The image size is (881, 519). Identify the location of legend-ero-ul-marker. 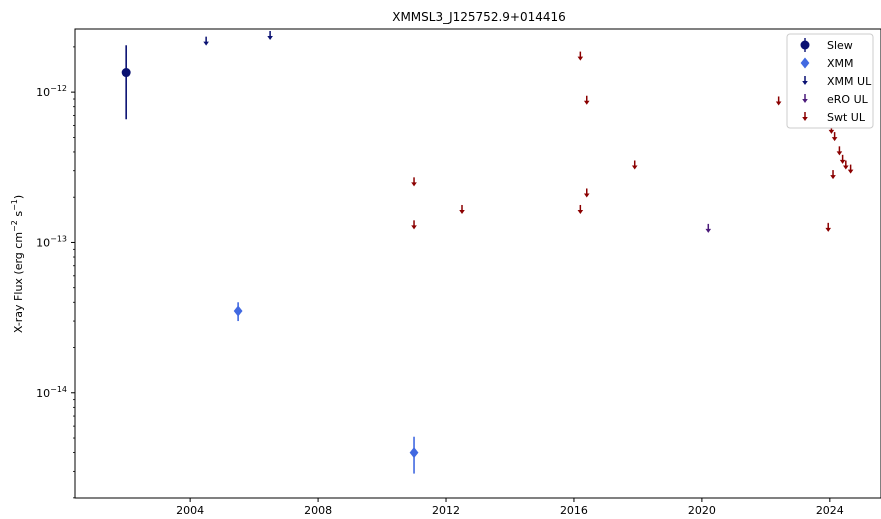
(805, 98).